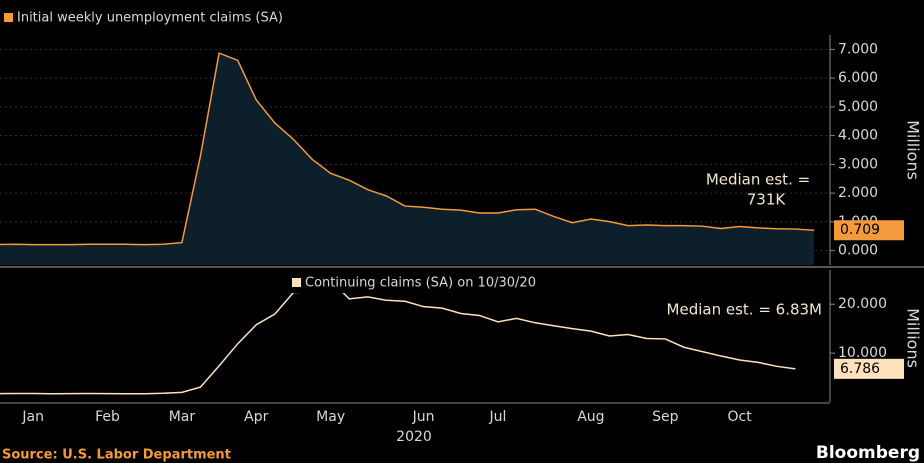 The image size is (924, 463). I want to click on x-axis-label: 2020, so click(414, 437).